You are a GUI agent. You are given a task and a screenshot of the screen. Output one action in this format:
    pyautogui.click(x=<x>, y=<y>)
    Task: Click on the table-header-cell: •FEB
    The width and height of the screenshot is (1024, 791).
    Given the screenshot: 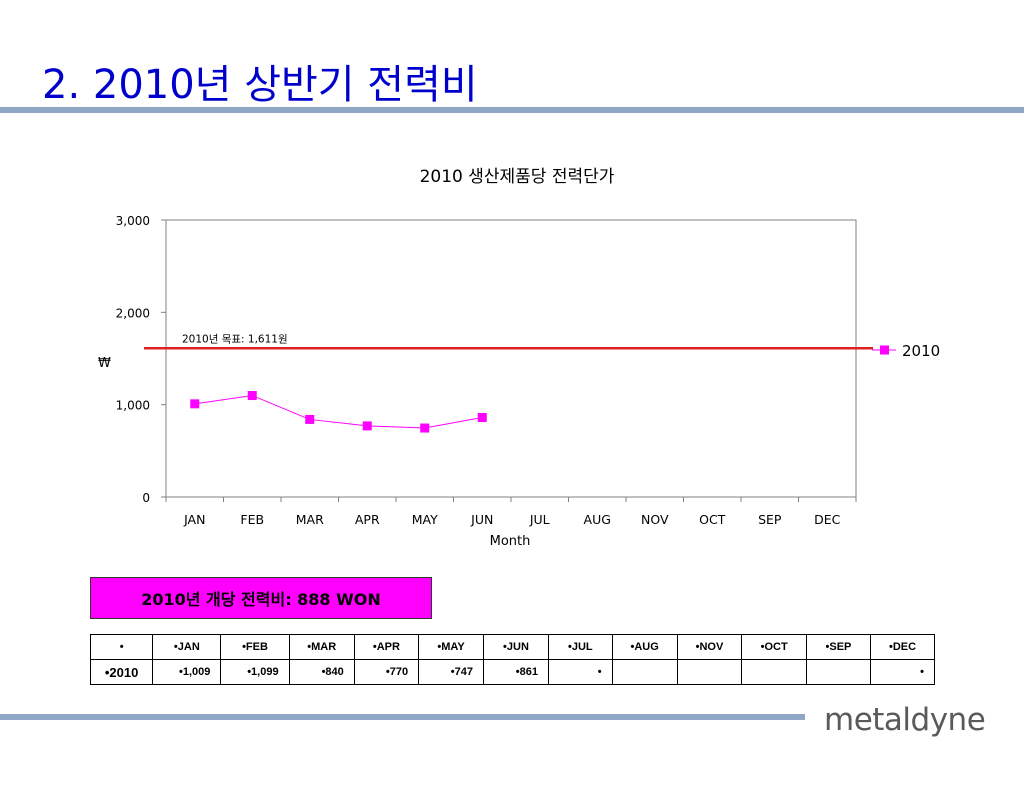 What is the action you would take?
    pyautogui.click(x=255, y=647)
    